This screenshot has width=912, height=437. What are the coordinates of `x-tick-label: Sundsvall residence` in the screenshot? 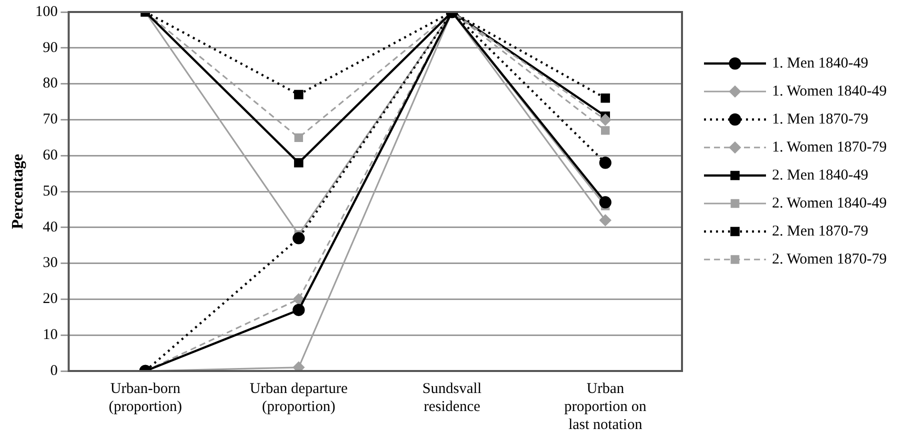 It's located at (452, 397).